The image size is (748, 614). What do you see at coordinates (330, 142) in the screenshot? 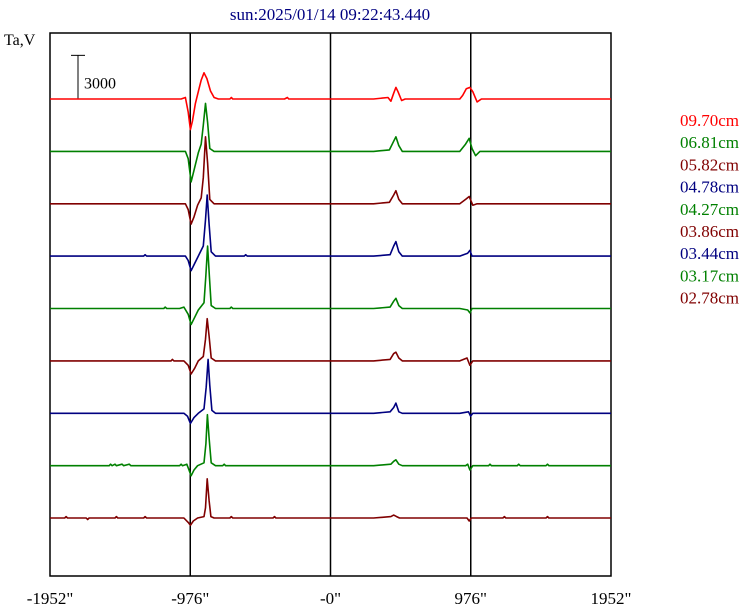
I see `series-line-06.81cm` at bounding box center [330, 142].